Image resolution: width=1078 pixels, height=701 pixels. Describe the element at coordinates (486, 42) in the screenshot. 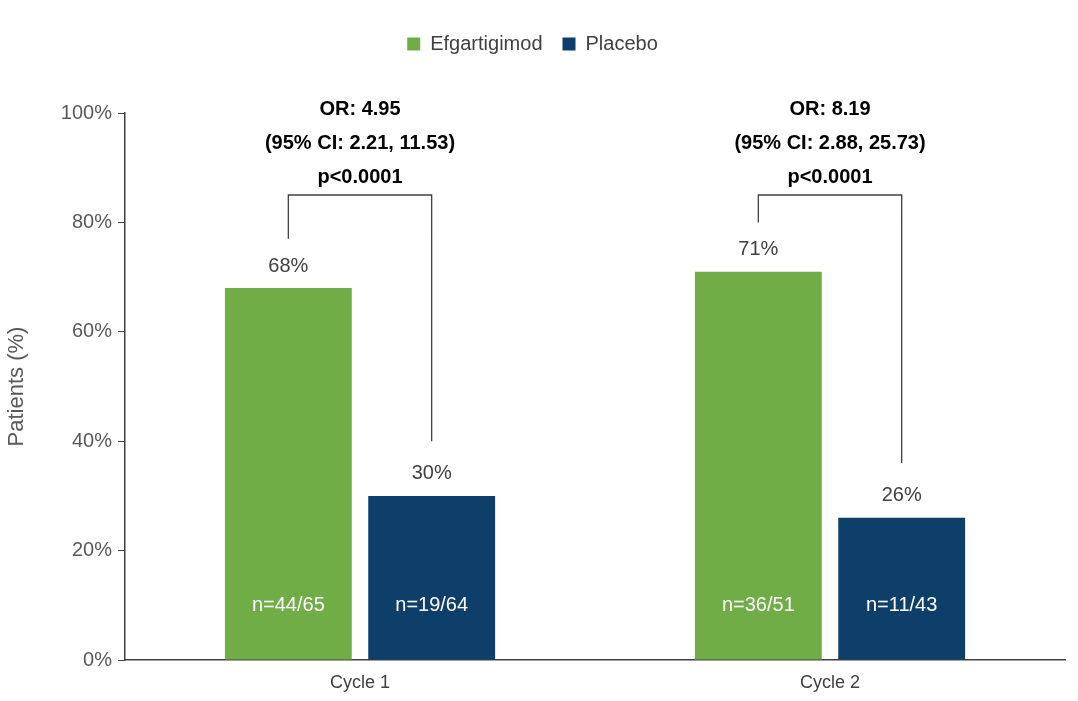

I see `legend-label: Efgartigimod` at that location.